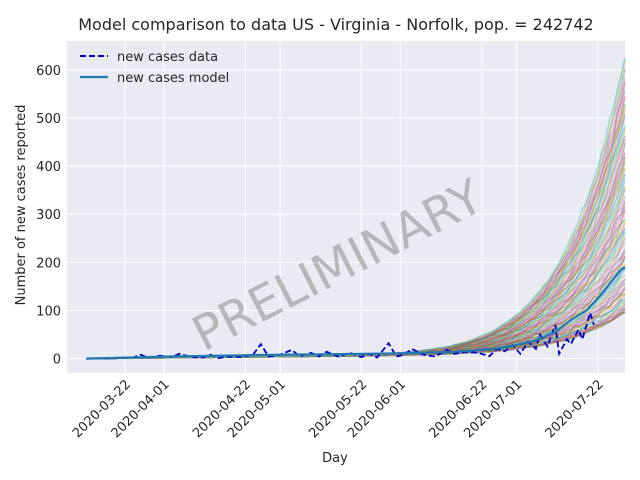 The width and height of the screenshot is (640, 480). Describe the element at coordinates (21, 205) in the screenshot. I see `y-axis-title: Number of new cases reported` at that location.